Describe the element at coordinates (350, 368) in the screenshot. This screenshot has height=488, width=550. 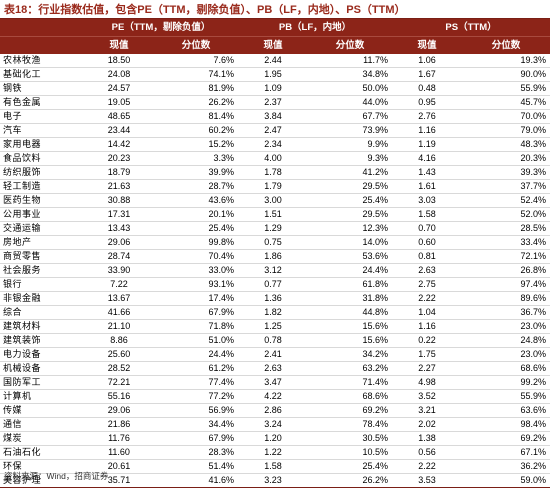
I see `pb-percentile-cell: 63.2%` at that location.